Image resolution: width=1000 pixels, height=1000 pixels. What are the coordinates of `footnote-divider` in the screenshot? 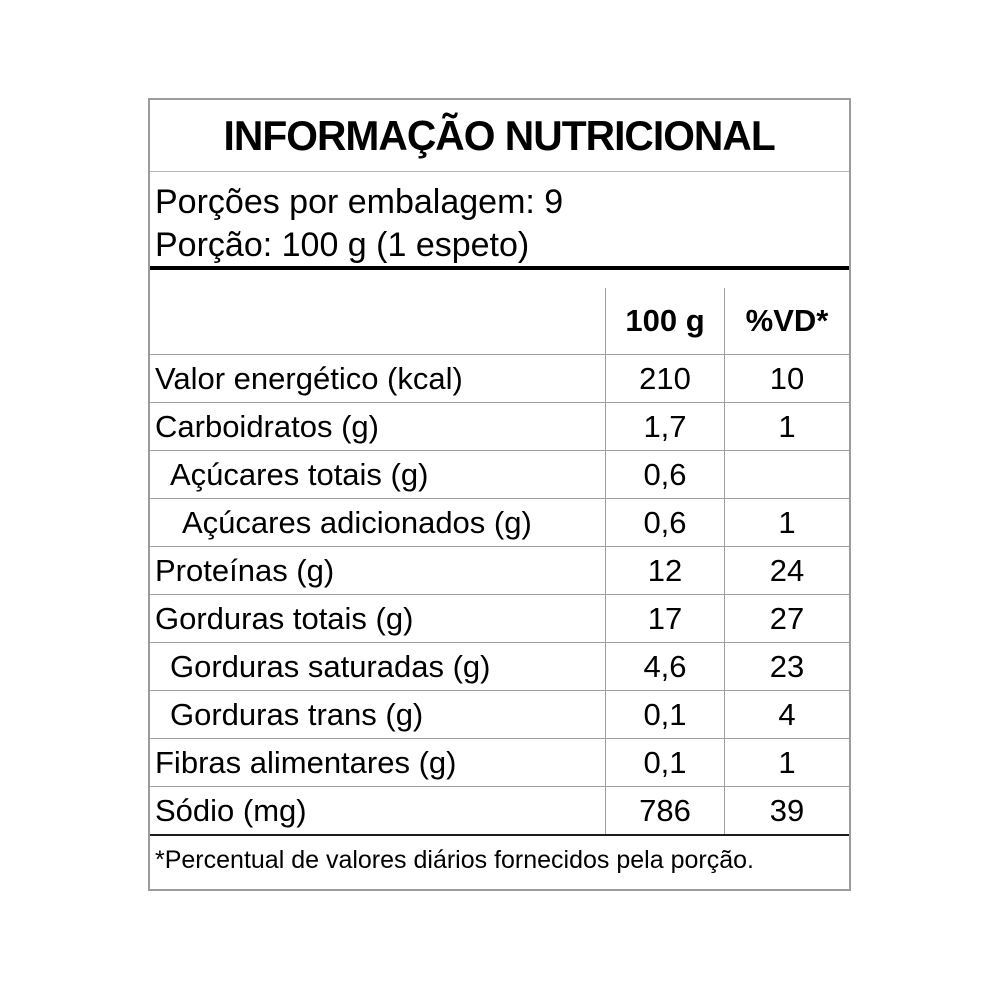 It's located at (499, 835).